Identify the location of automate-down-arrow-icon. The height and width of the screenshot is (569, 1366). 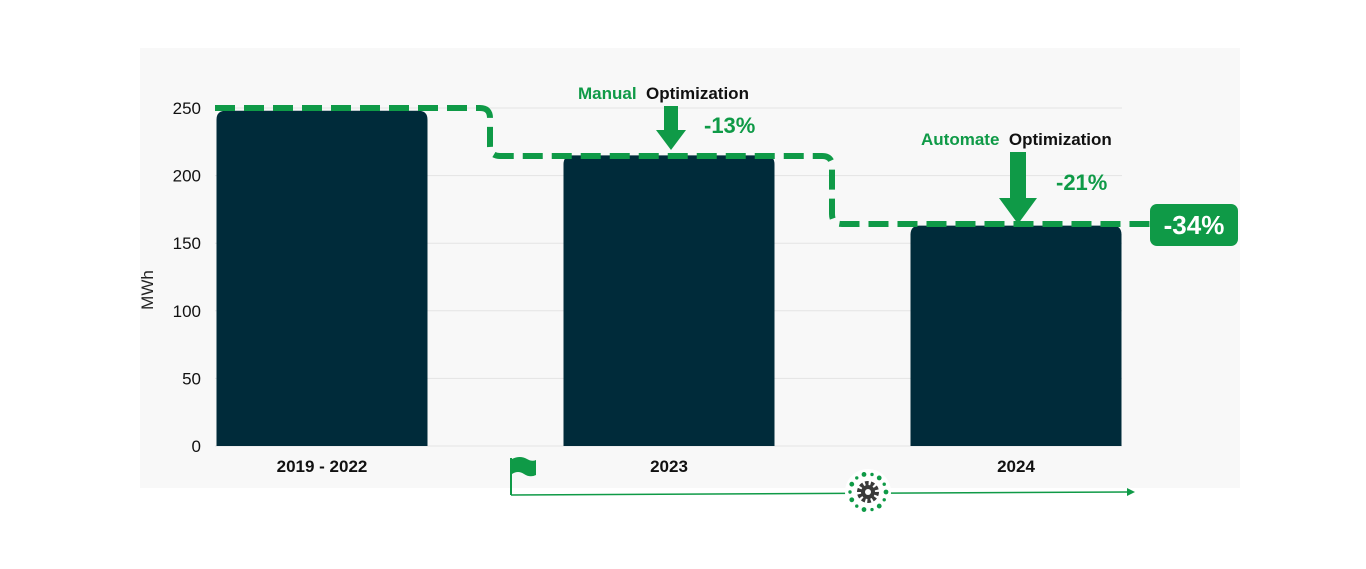
(1018, 188).